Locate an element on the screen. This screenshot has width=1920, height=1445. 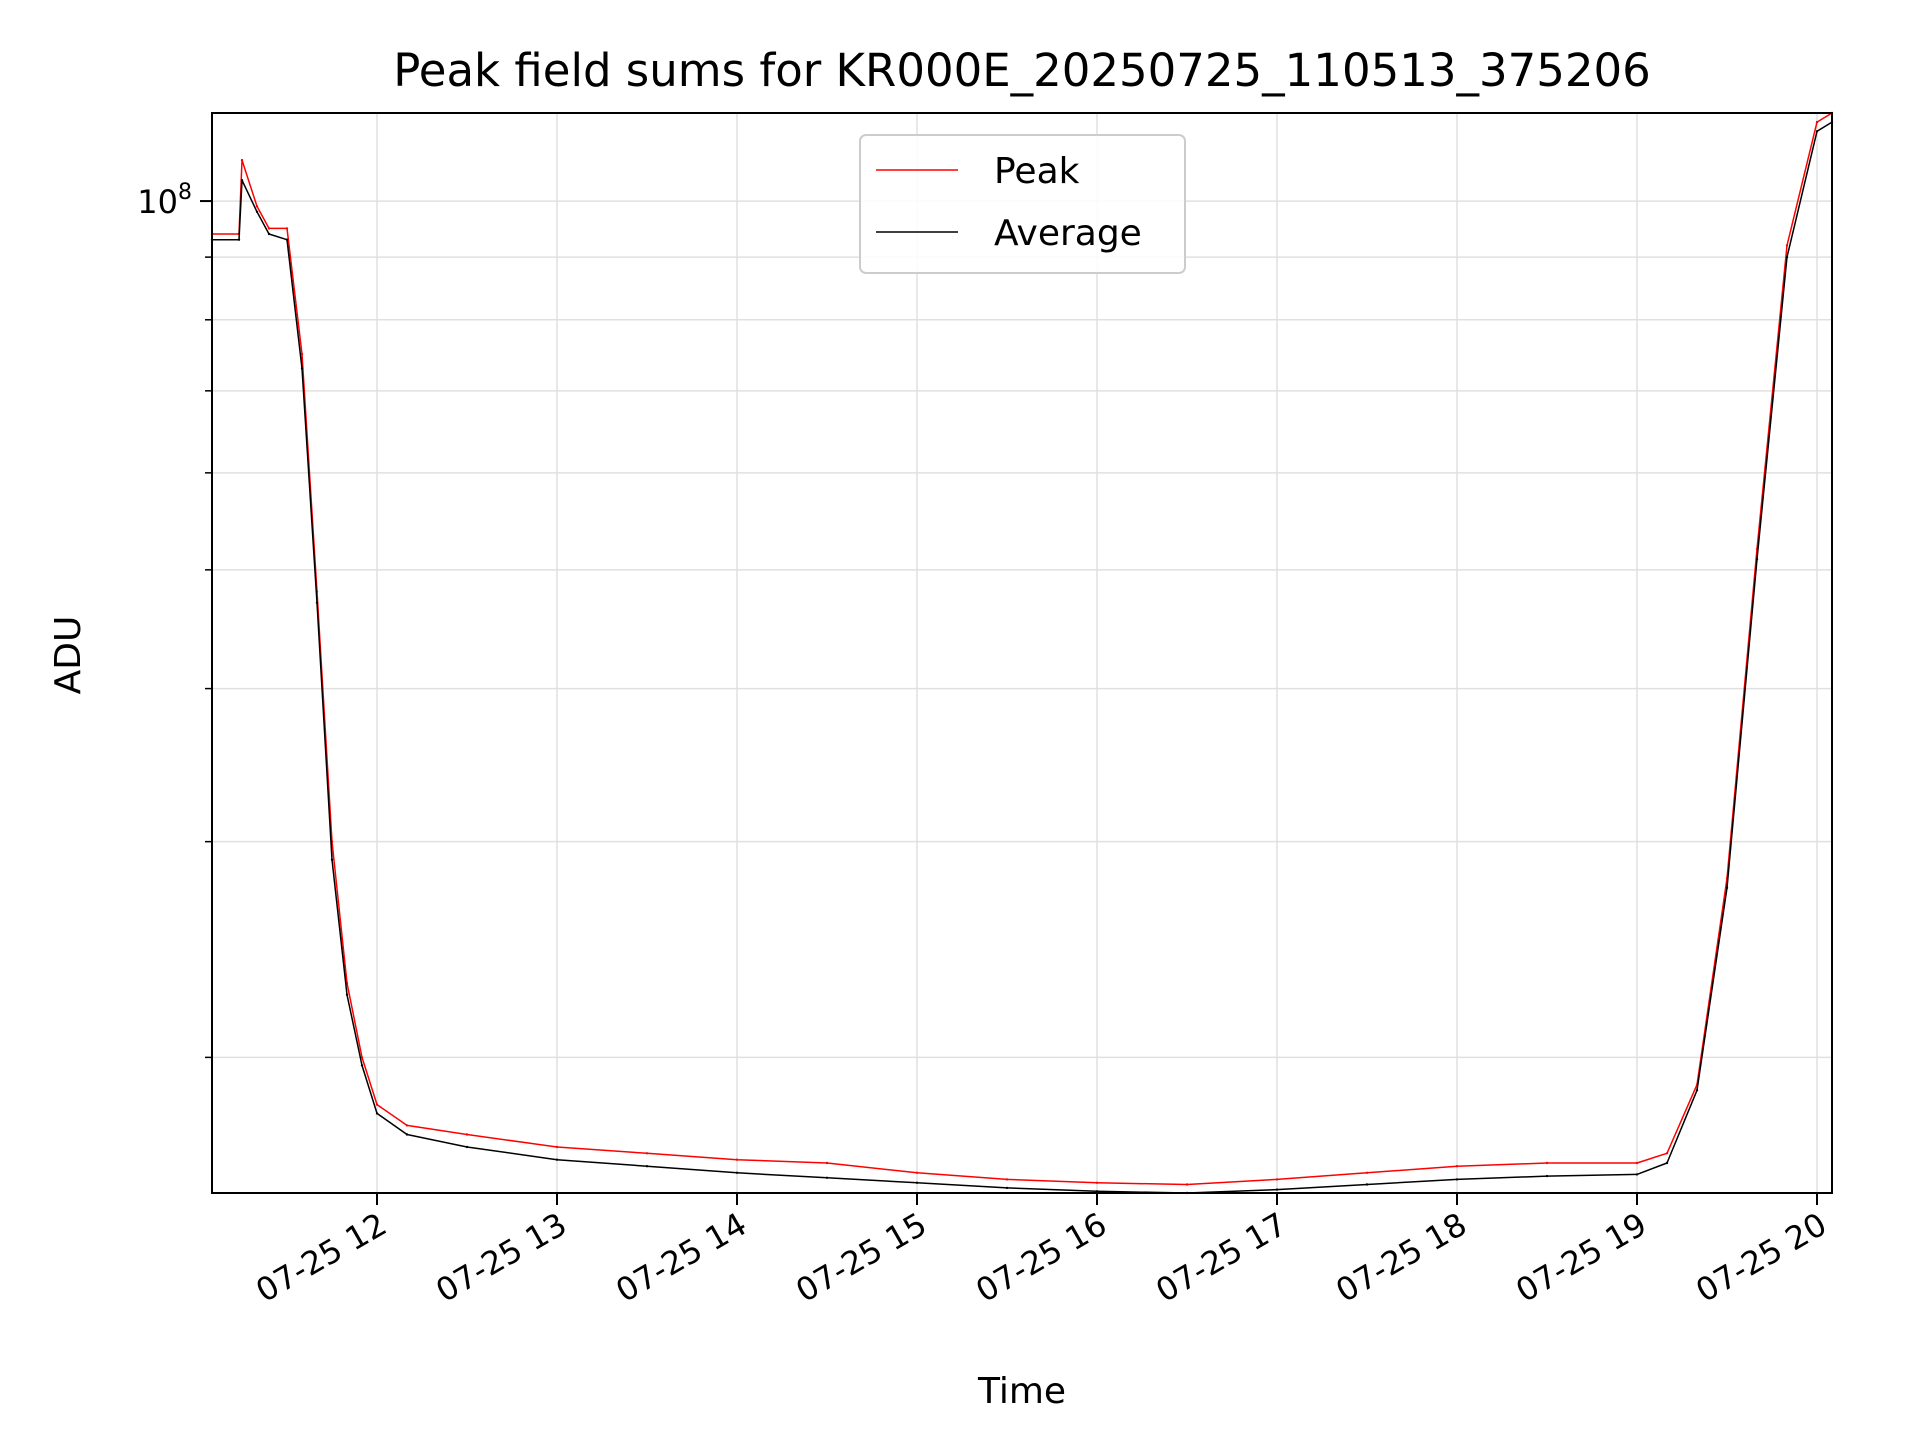
y-axis-label: ADU is located at coordinates (68, 655).